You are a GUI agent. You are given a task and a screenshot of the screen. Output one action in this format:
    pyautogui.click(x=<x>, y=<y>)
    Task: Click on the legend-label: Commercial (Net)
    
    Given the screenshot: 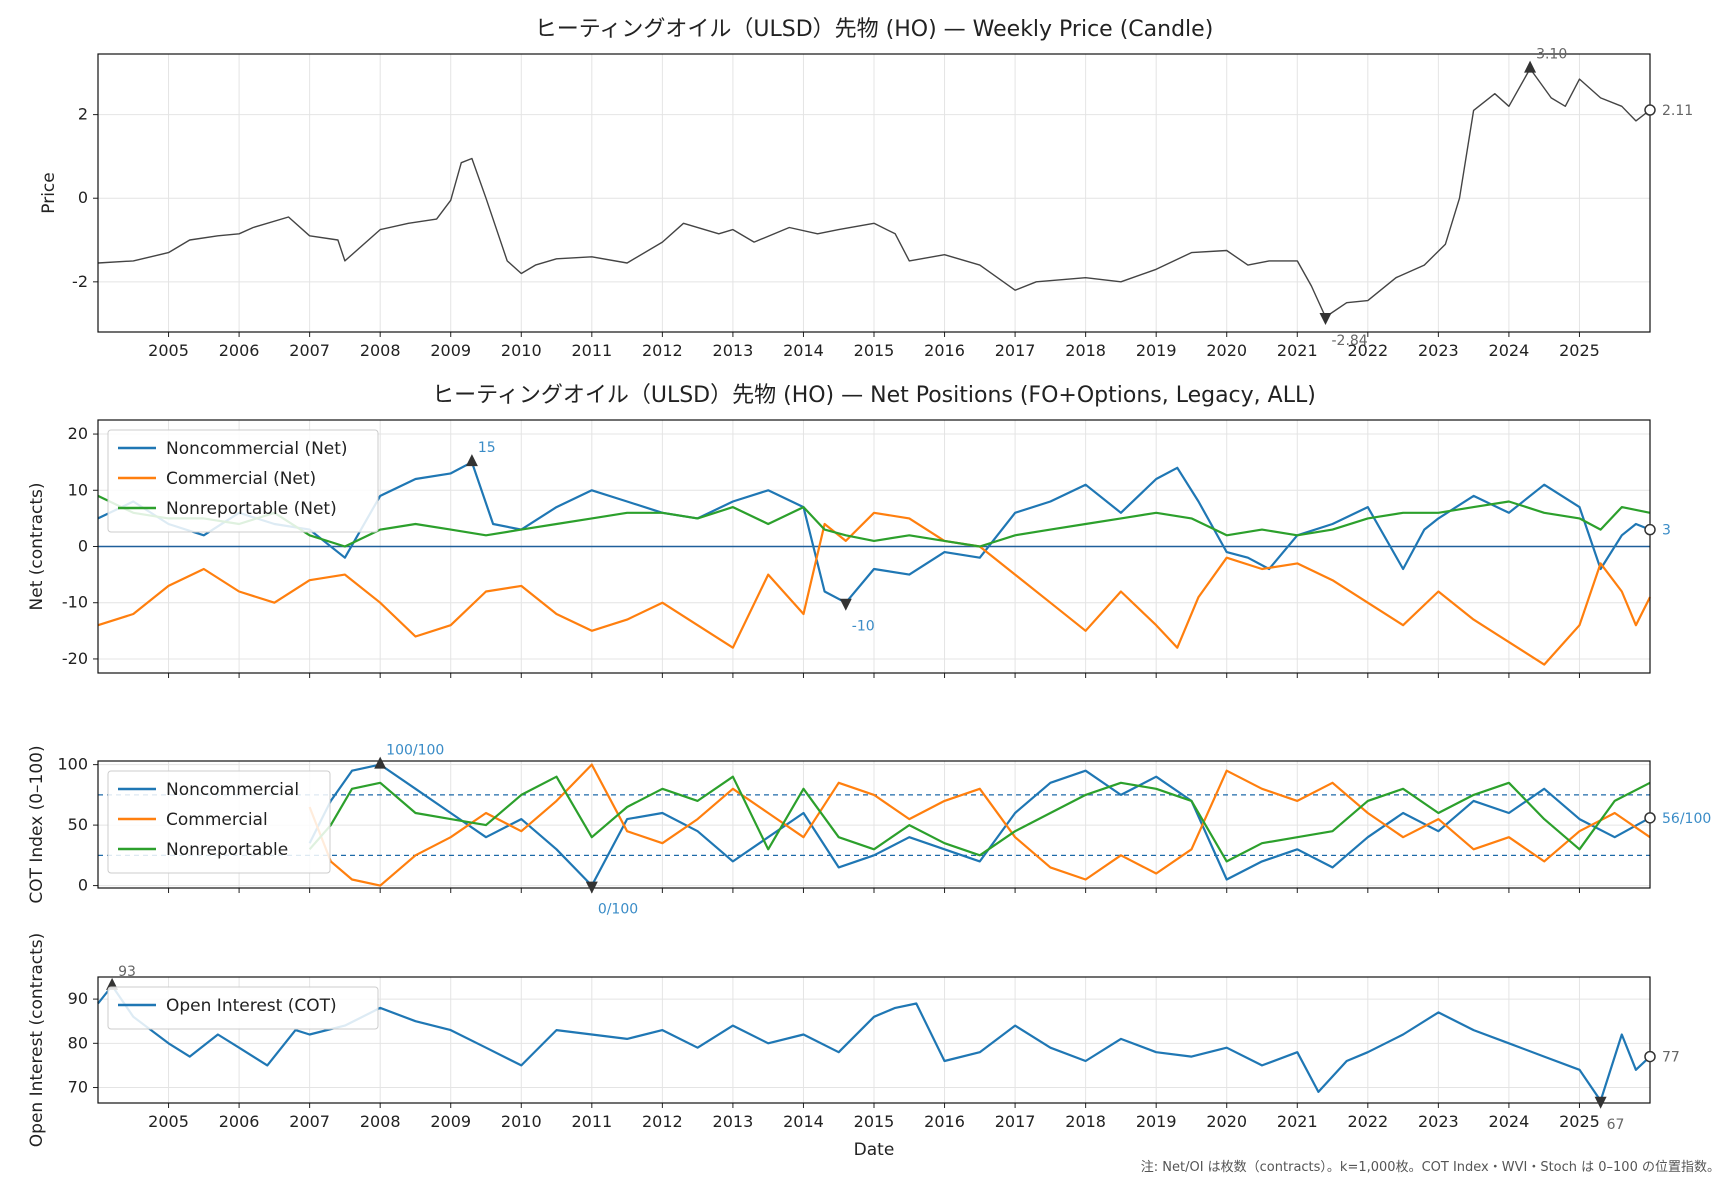 What is the action you would take?
    pyautogui.click(x=241, y=479)
    